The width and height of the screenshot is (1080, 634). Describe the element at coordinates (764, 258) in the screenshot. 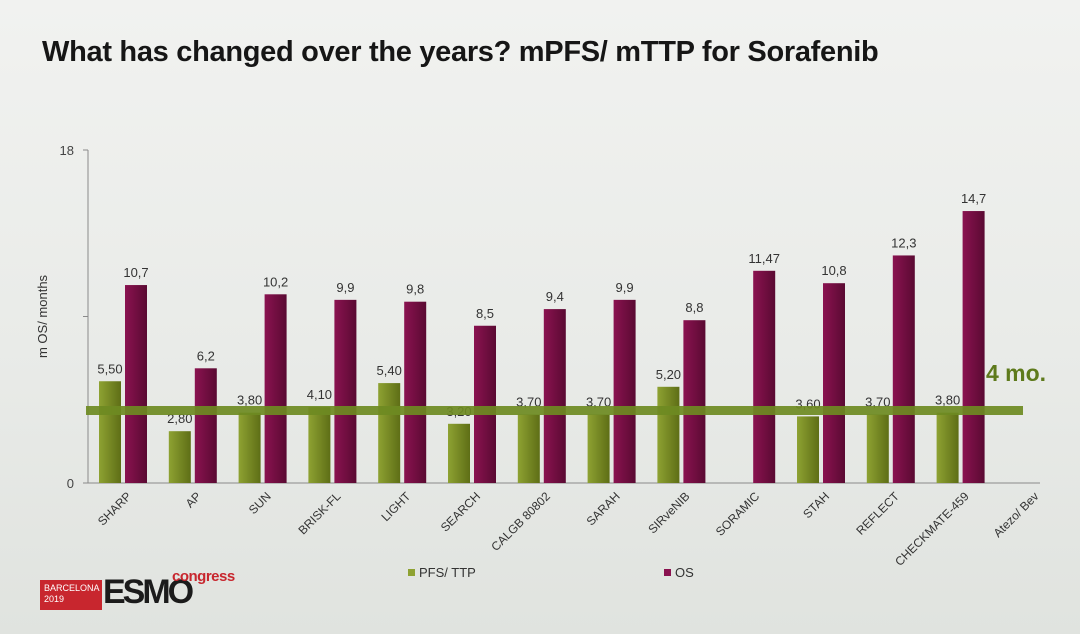

I see `data-label-os: 11,47` at that location.